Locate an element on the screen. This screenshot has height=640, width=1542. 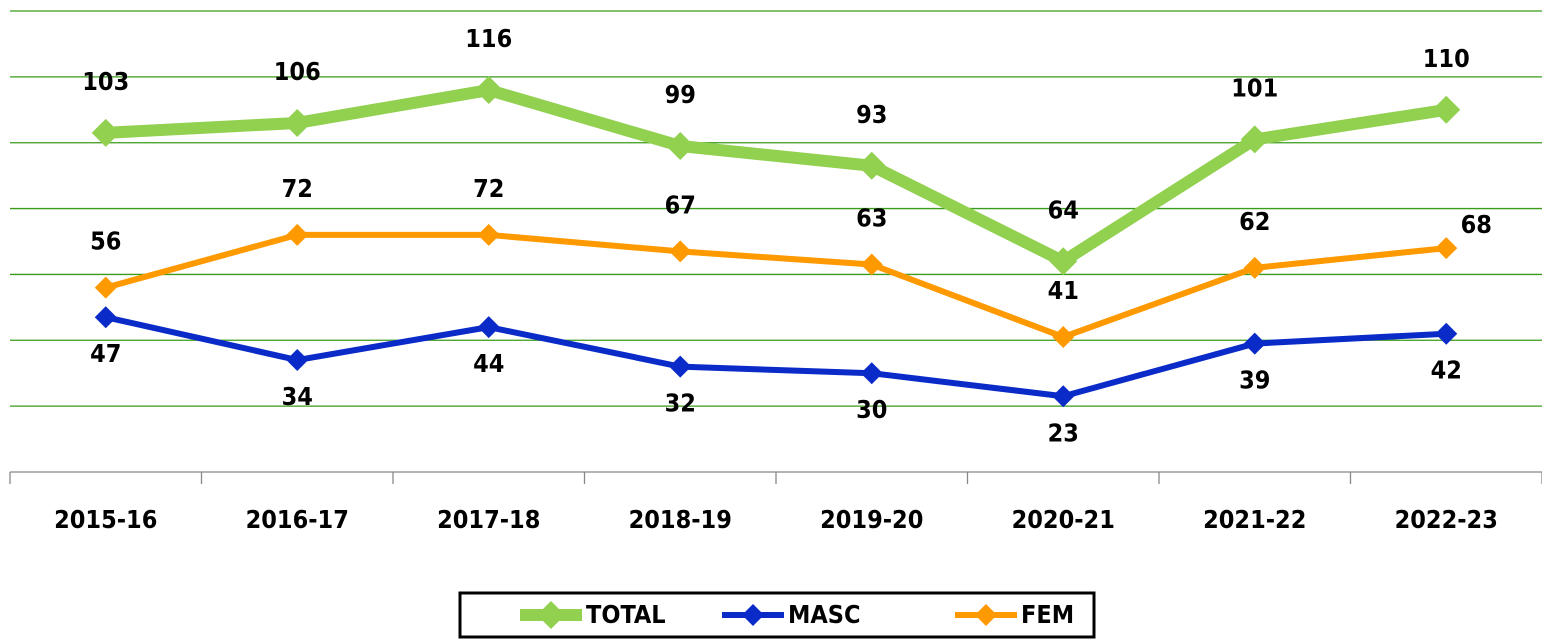
data-label: 44 is located at coordinates (488, 363).